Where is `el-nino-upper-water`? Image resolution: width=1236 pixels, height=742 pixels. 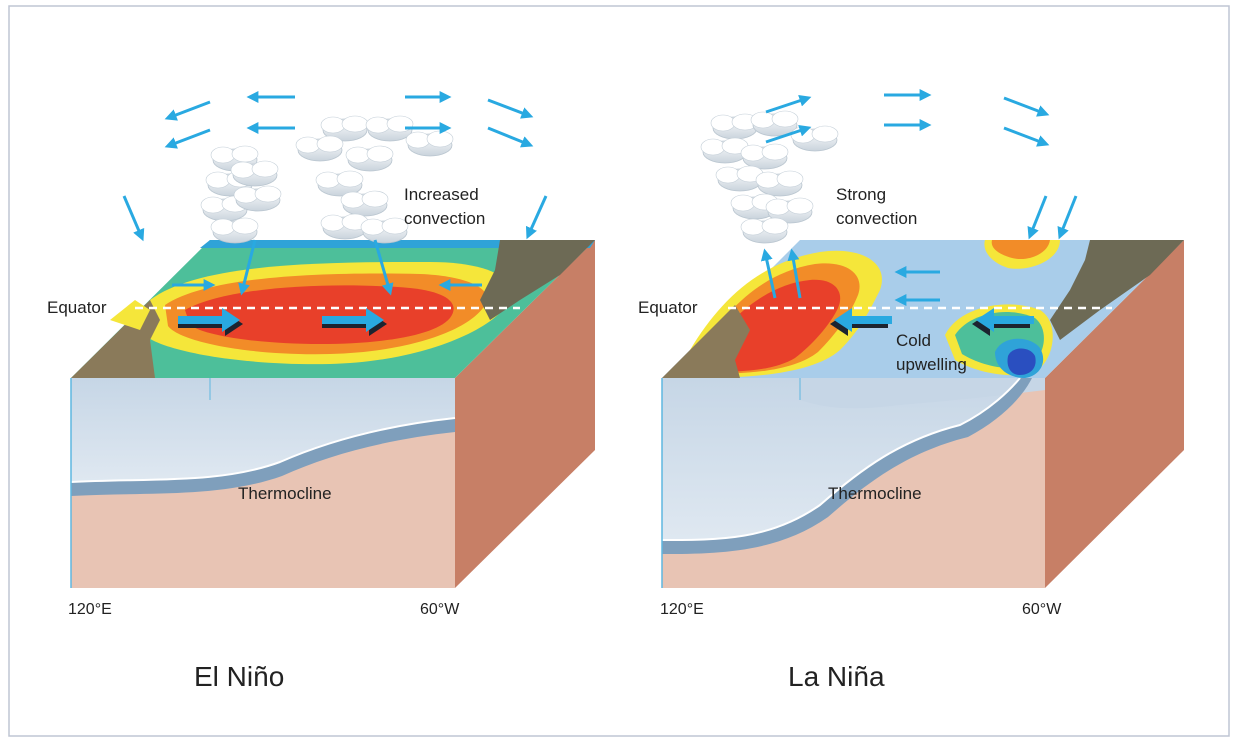 el-nino-upper-water is located at coordinates (263, 430).